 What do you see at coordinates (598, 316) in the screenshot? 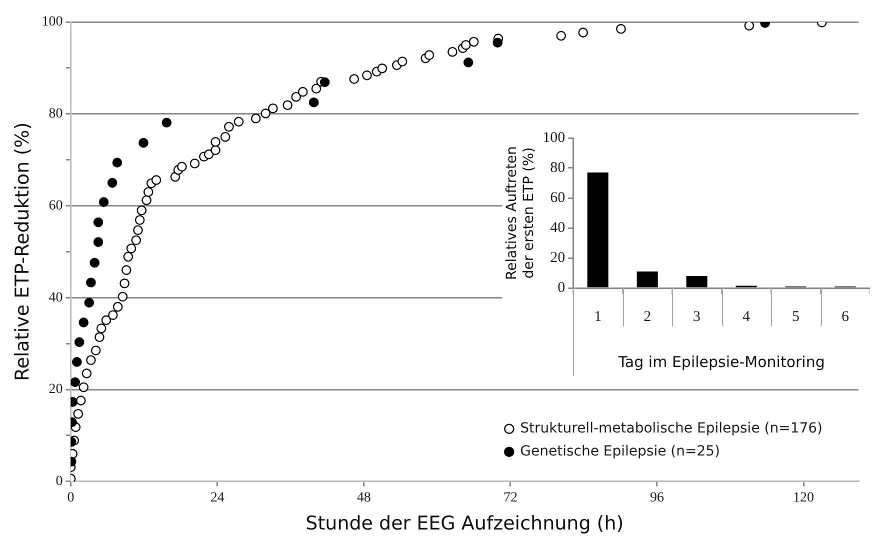
I see `x-tick-label: 1` at bounding box center [598, 316].